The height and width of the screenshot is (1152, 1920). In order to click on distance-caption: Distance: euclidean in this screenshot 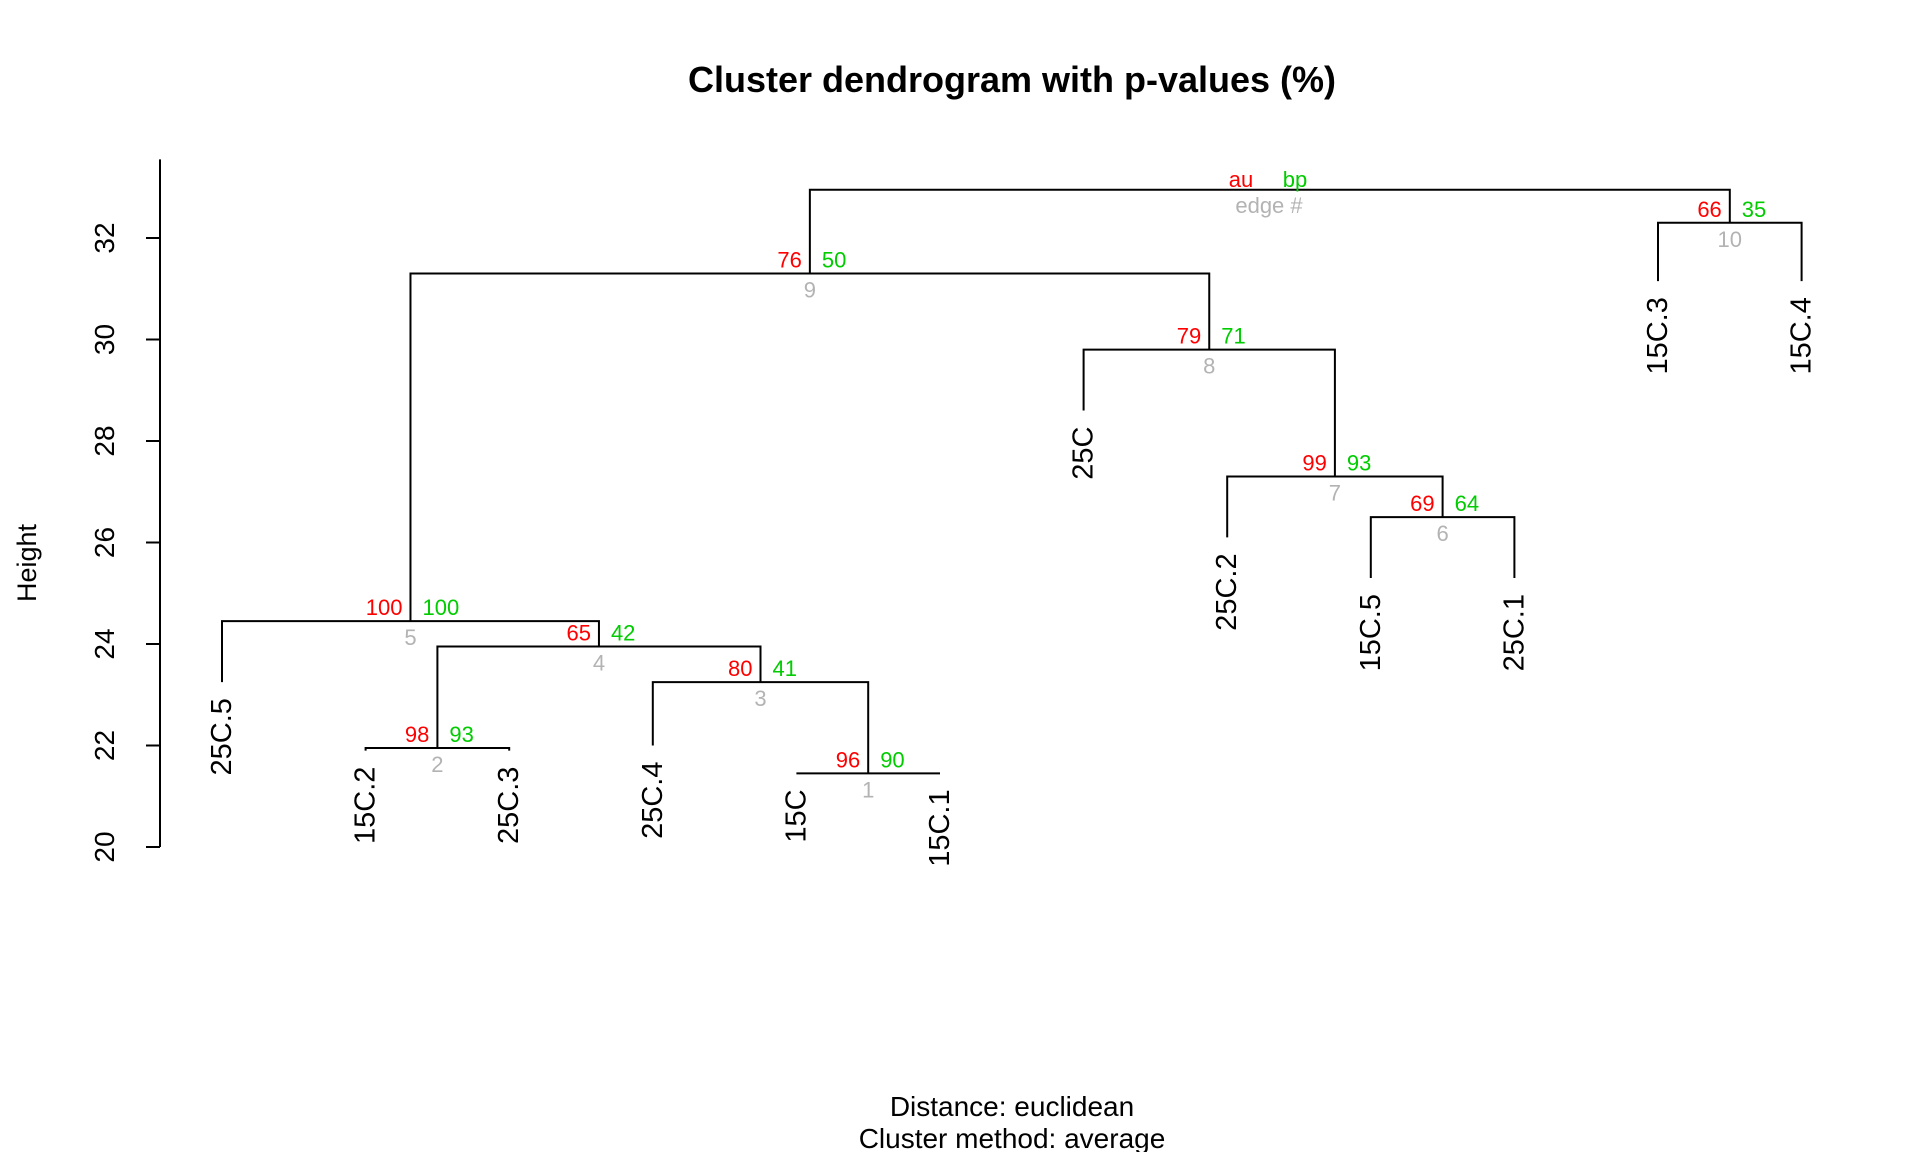, I will do `click(1012, 1106)`.